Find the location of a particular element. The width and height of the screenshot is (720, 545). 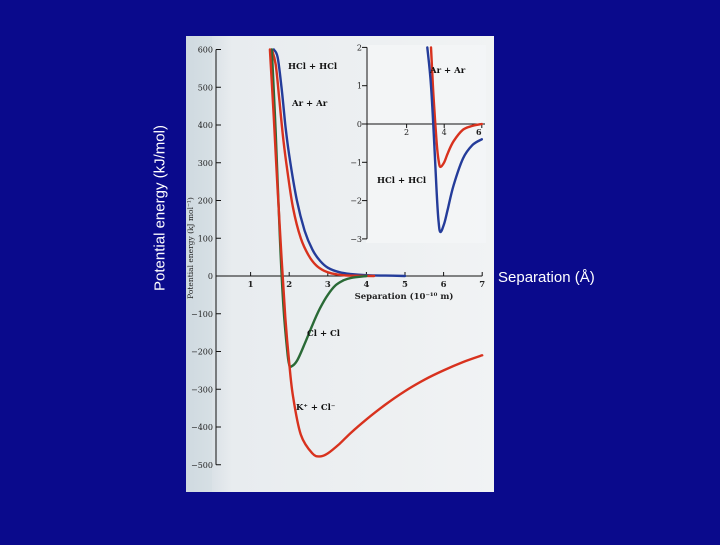

main-y-tick-label: 300 is located at coordinates (205, 163).